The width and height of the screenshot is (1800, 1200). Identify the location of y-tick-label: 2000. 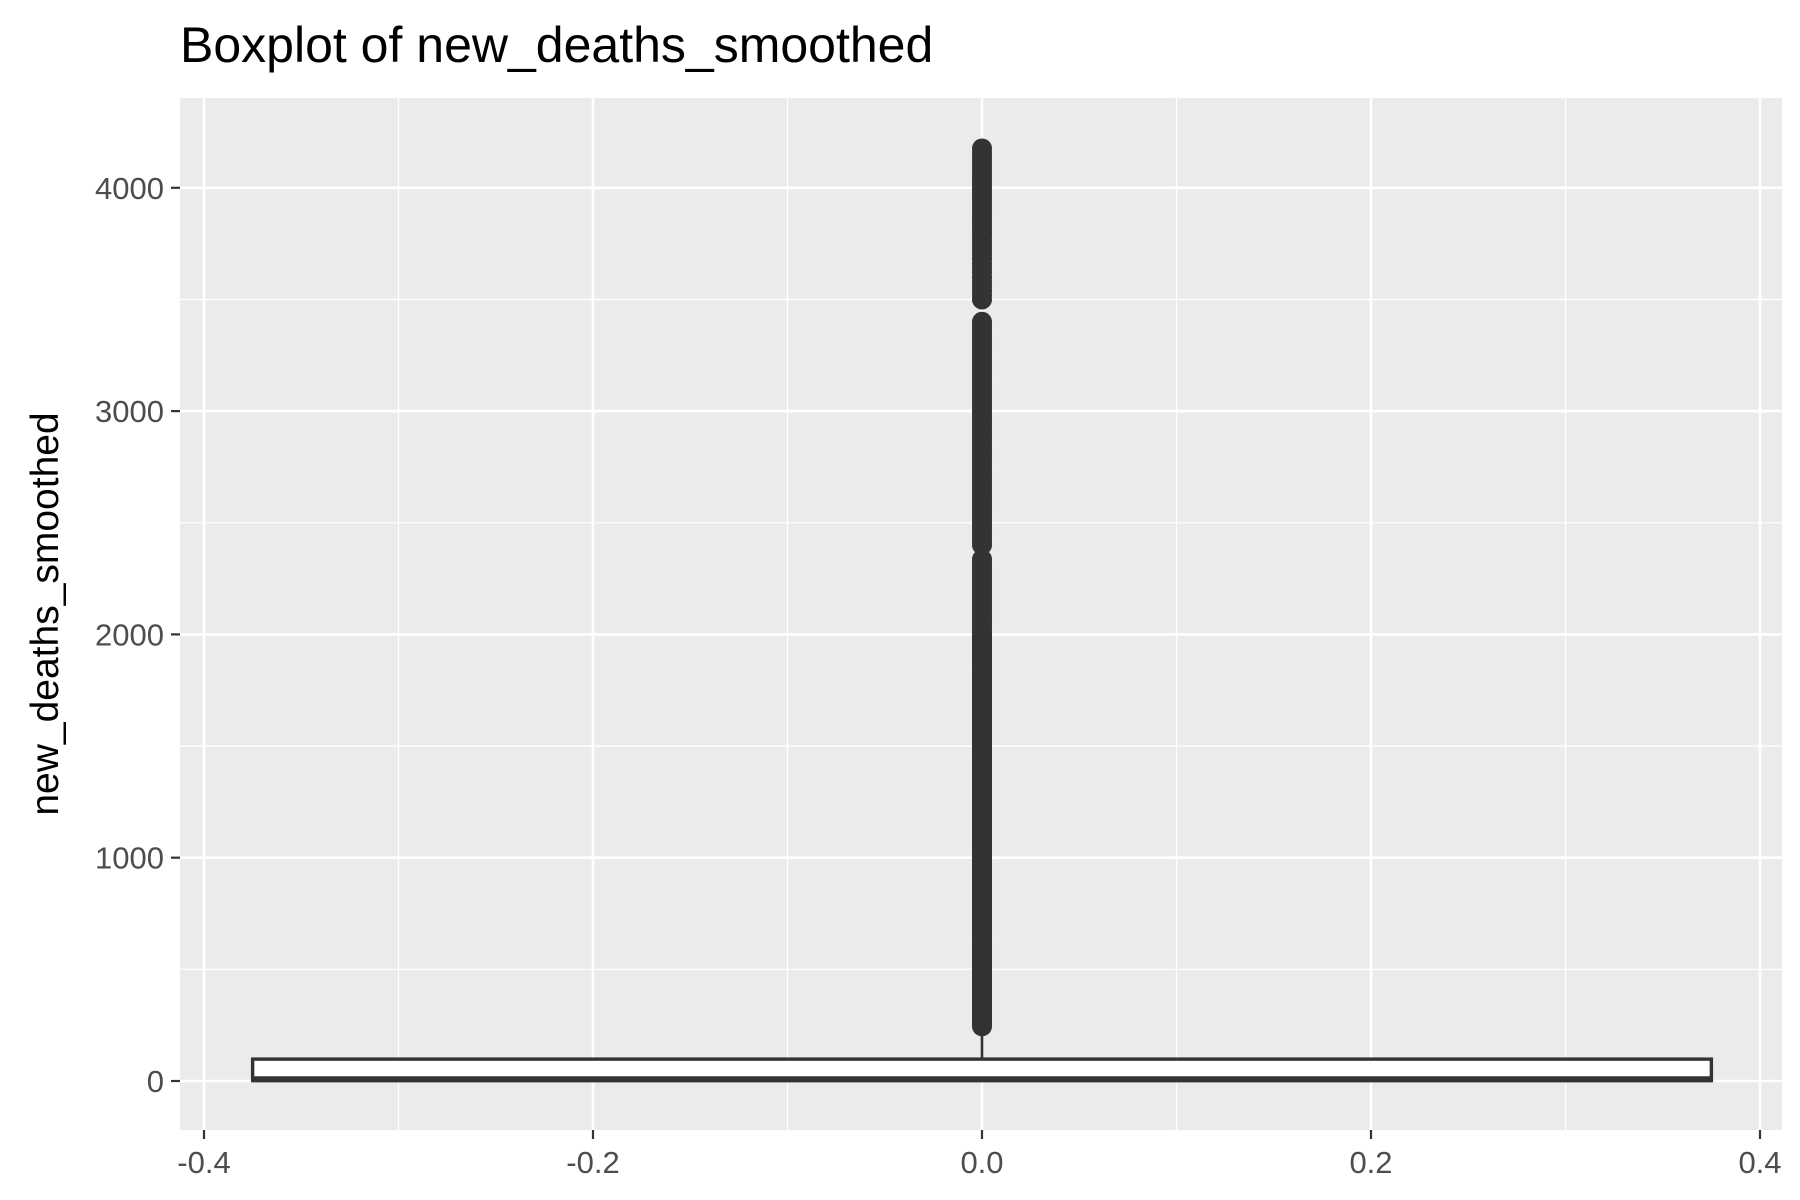
(129, 634).